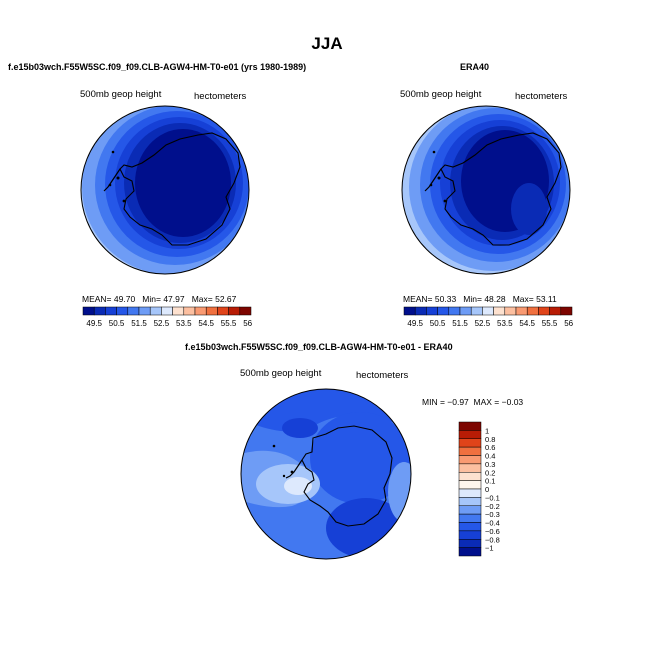 The image size is (654, 654). What do you see at coordinates (486, 402) in the screenshot?
I see `panel-3-max-label: MAX =` at bounding box center [486, 402].